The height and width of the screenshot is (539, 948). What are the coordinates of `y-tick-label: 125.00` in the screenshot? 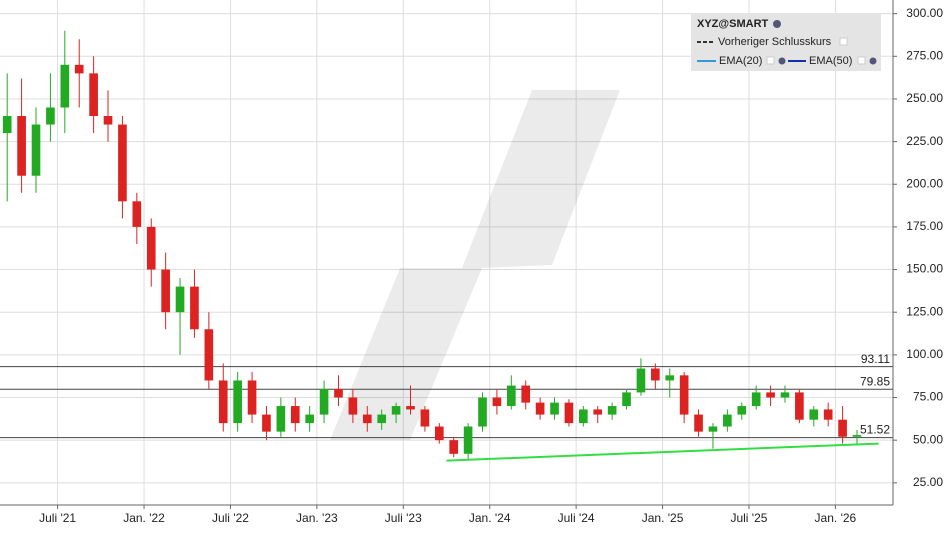 It's located at (924, 311).